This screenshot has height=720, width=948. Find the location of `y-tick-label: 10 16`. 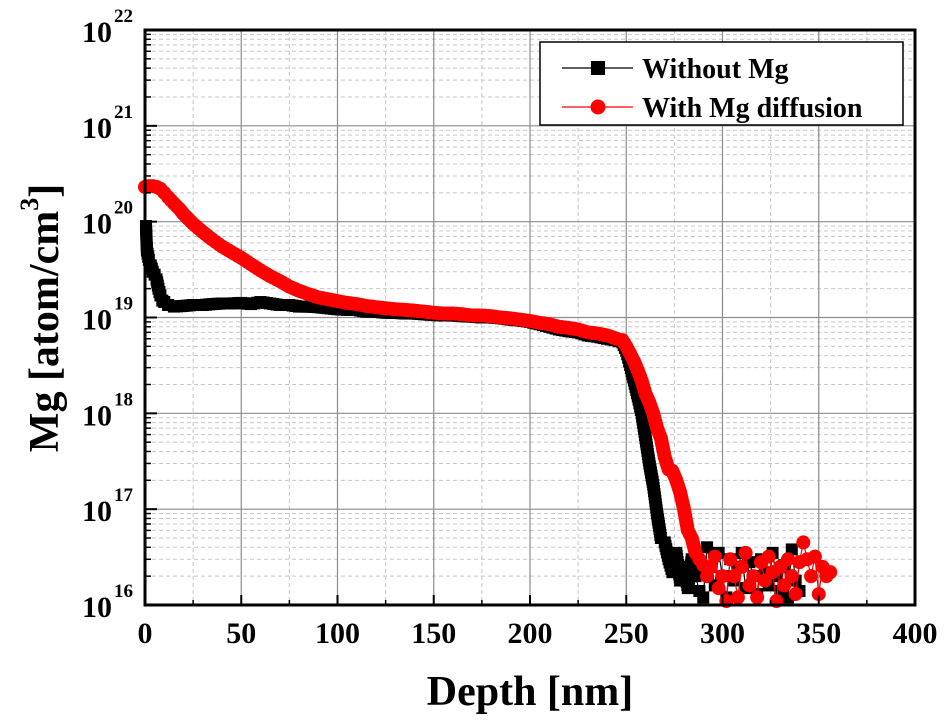

y-tick-label: 10 16 is located at coordinates (107, 602).